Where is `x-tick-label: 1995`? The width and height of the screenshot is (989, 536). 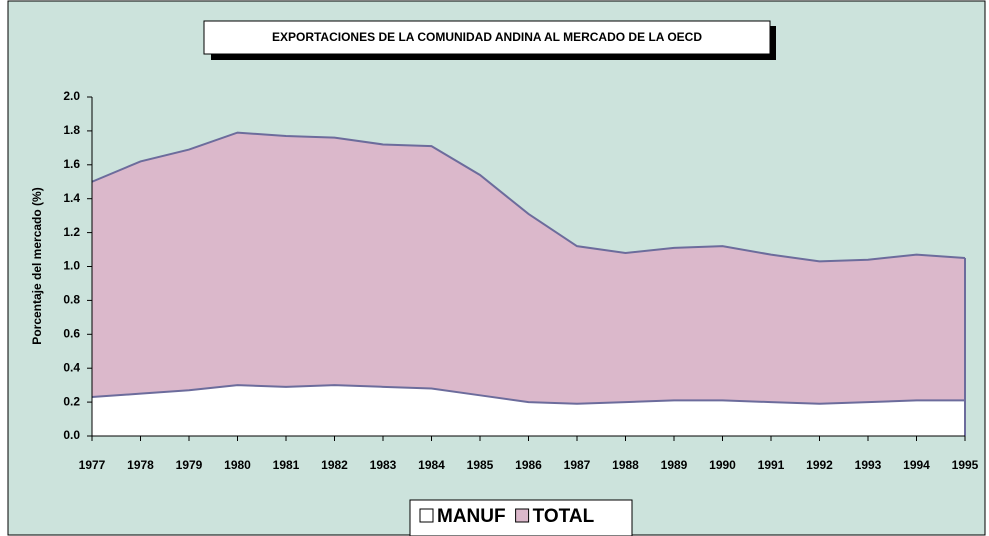
x-tick-label: 1995 is located at coordinates (965, 465).